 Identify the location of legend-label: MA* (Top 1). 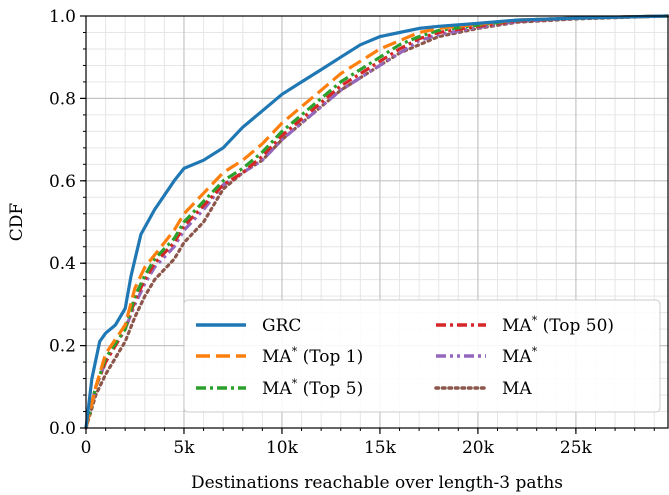
(312, 356).